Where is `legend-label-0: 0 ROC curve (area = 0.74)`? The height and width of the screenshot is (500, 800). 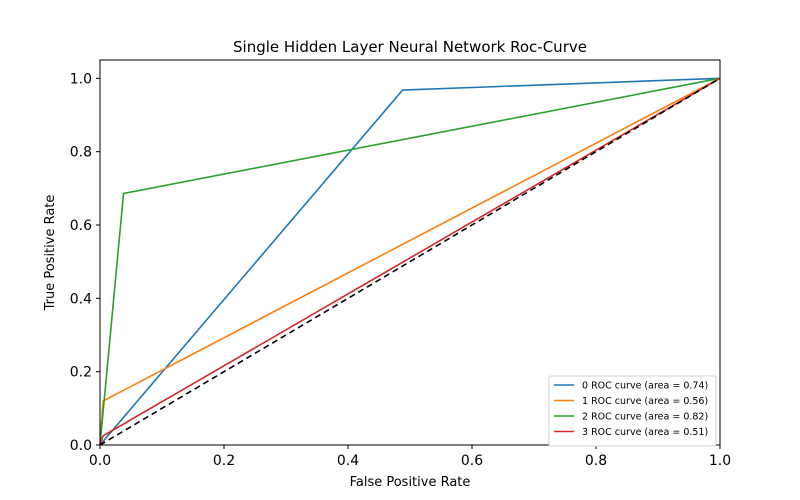
legend-label-0: 0 ROC curve (area = 0.74) is located at coordinates (645, 386).